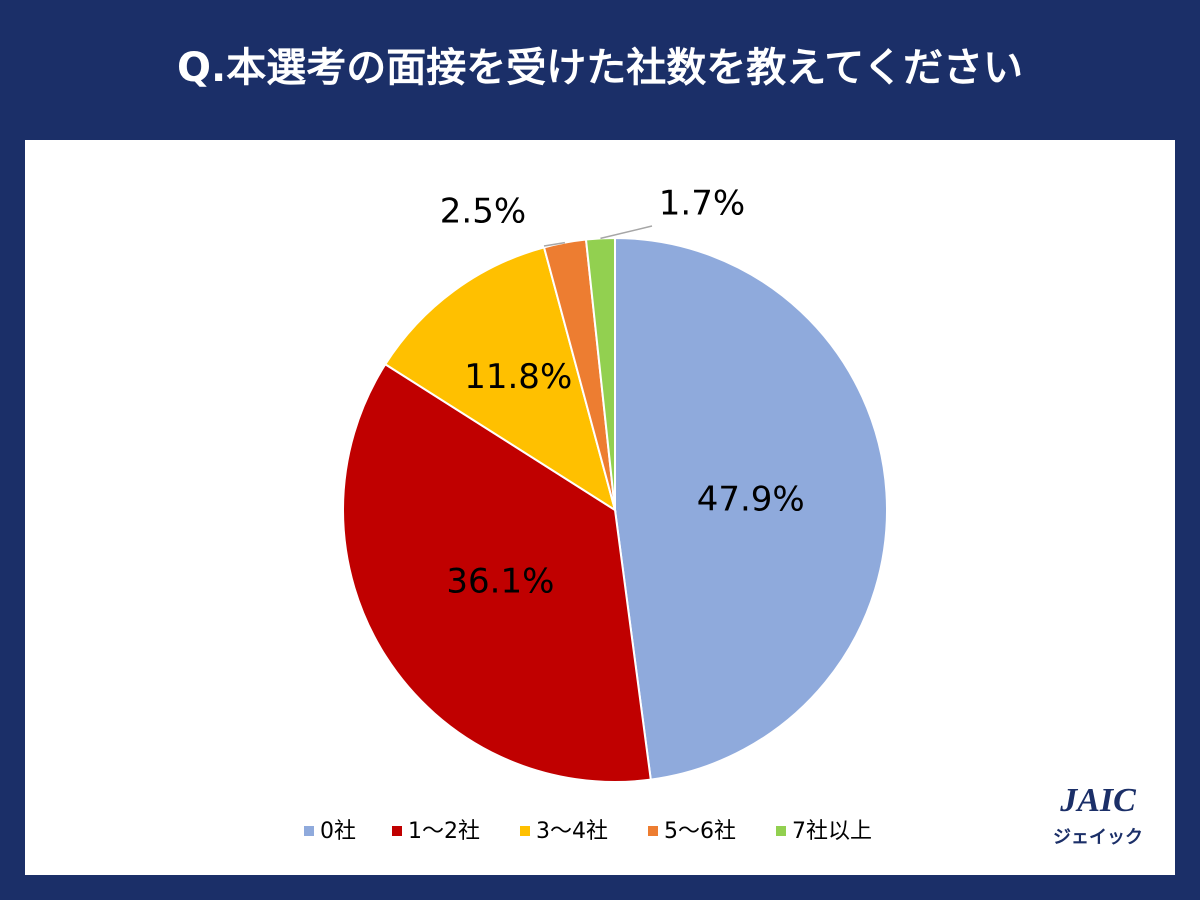 Image resolution: width=1200 pixels, height=904 pixels. Describe the element at coordinates (1098, 837) in the screenshot. I see `logo-subtext: ジェイック` at that location.